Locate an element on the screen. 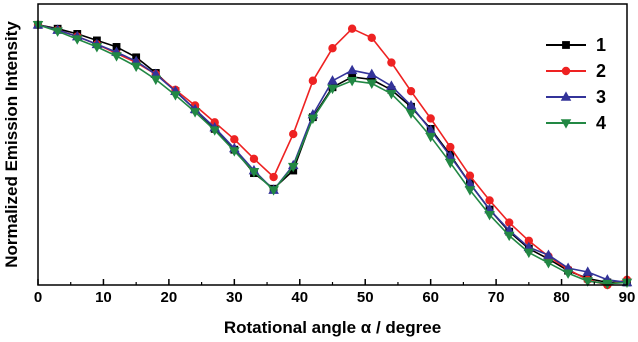 This screenshot has width=638, height=342. legend-item-4: 4 is located at coordinates (576, 123).